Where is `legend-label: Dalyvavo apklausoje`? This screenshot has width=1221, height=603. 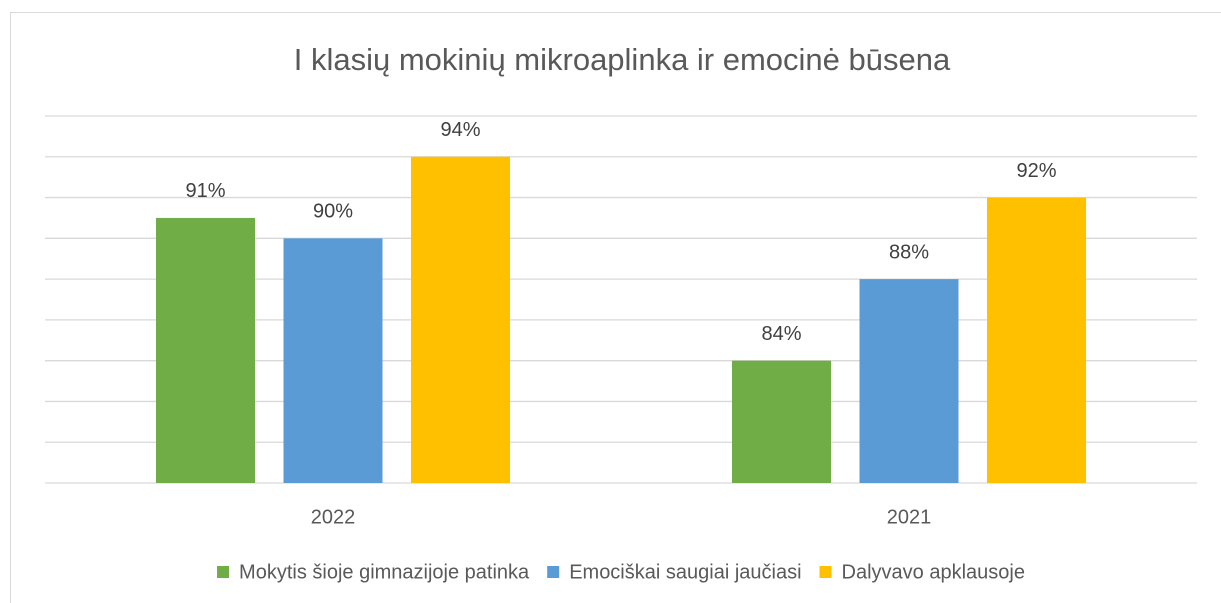 legend-label: Dalyvavo apklausoje is located at coordinates (933, 572).